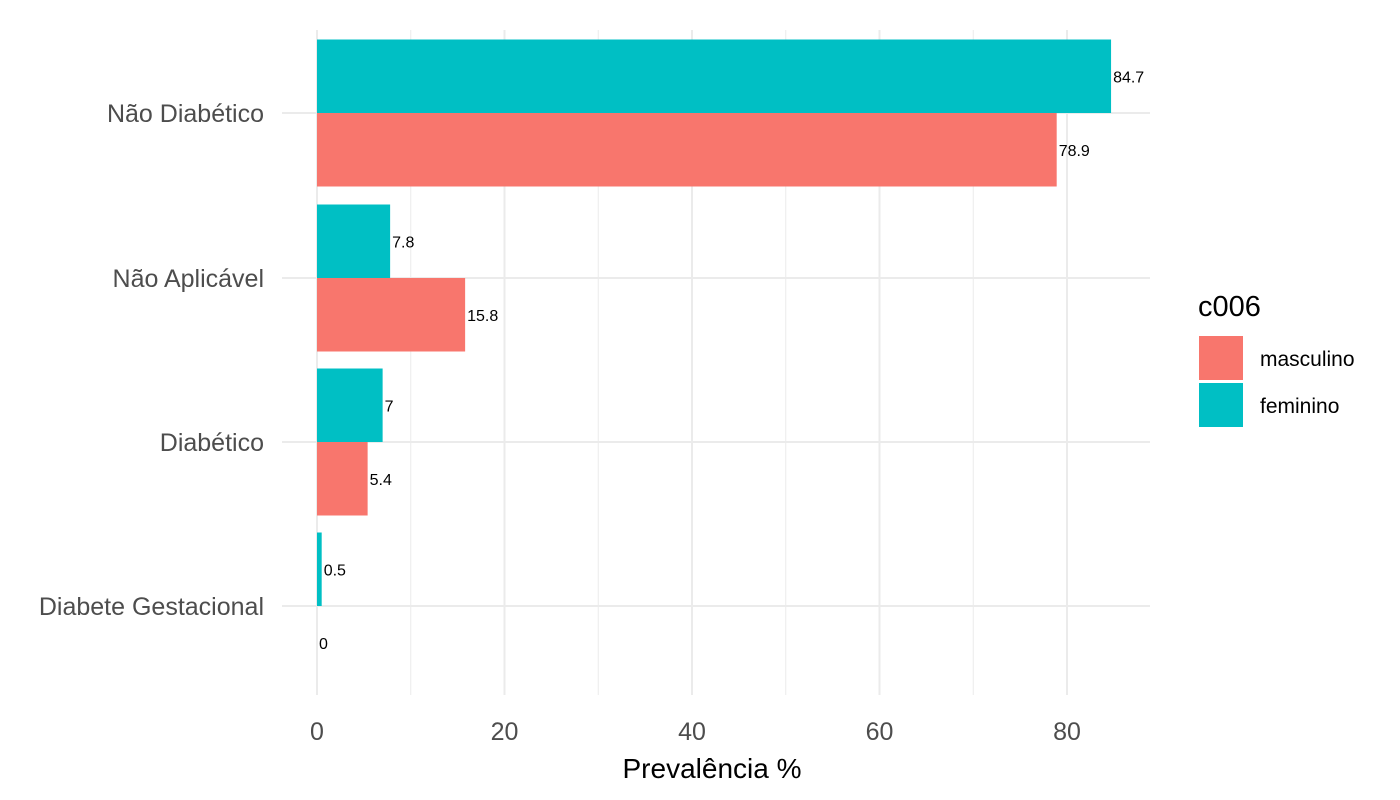  I want to click on legend-key-masculino, so click(1221, 358).